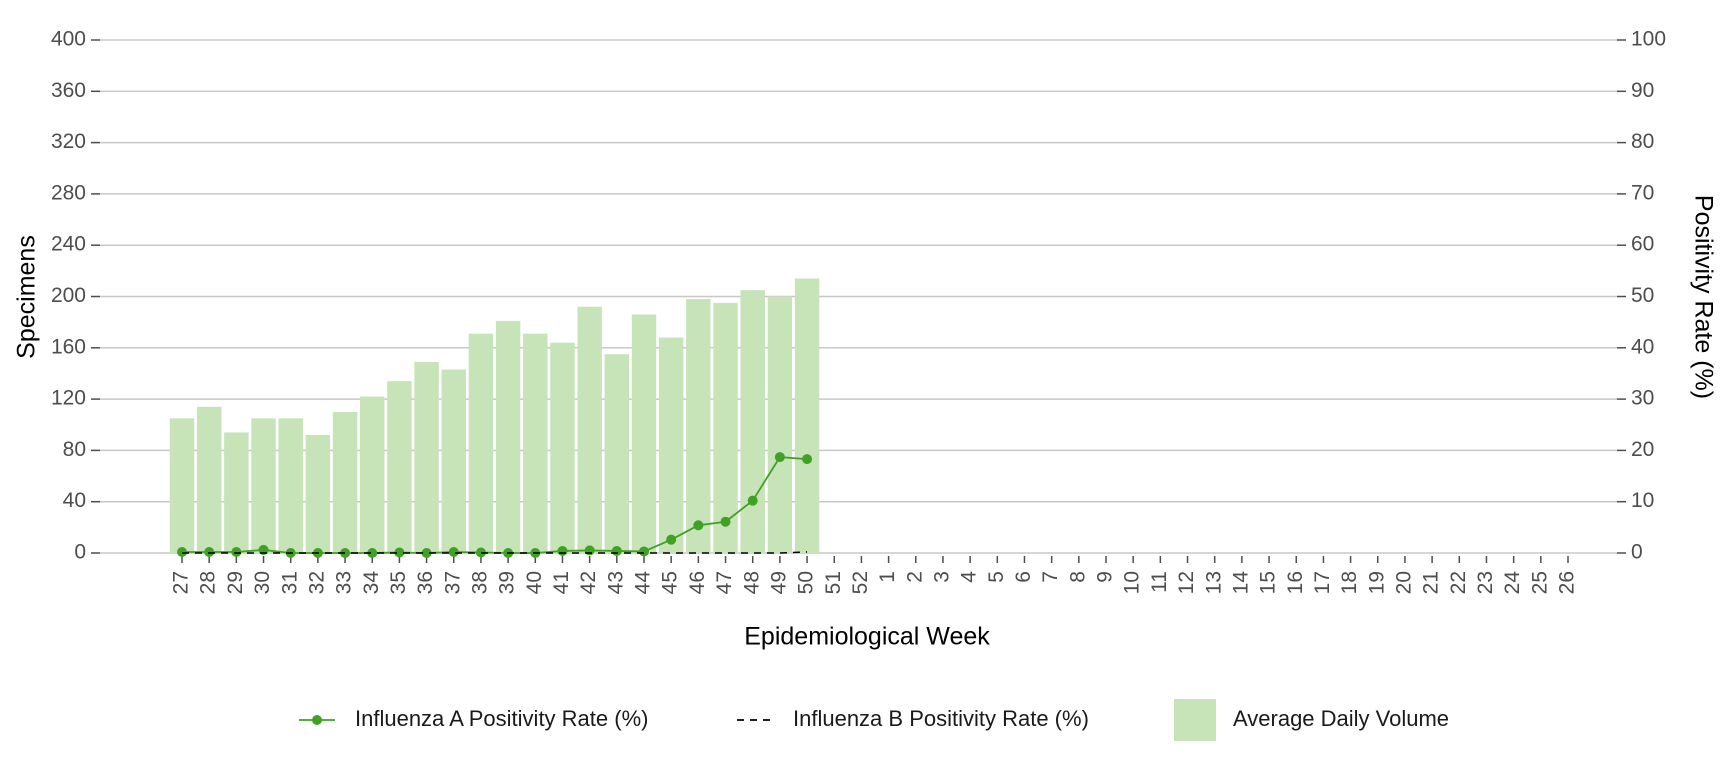  What do you see at coordinates (74, 500) in the screenshot?
I see `y-tick-label: 40` at bounding box center [74, 500].